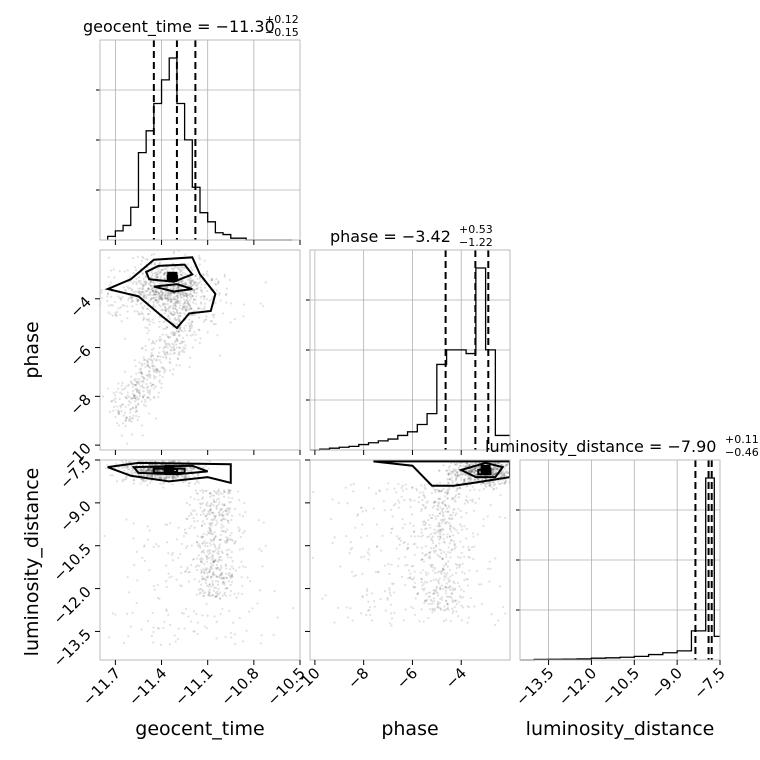 Image resolution: width=760 pixels, height=760 pixels. I want to click on y-tick-label: −9.0, so click(75, 516).